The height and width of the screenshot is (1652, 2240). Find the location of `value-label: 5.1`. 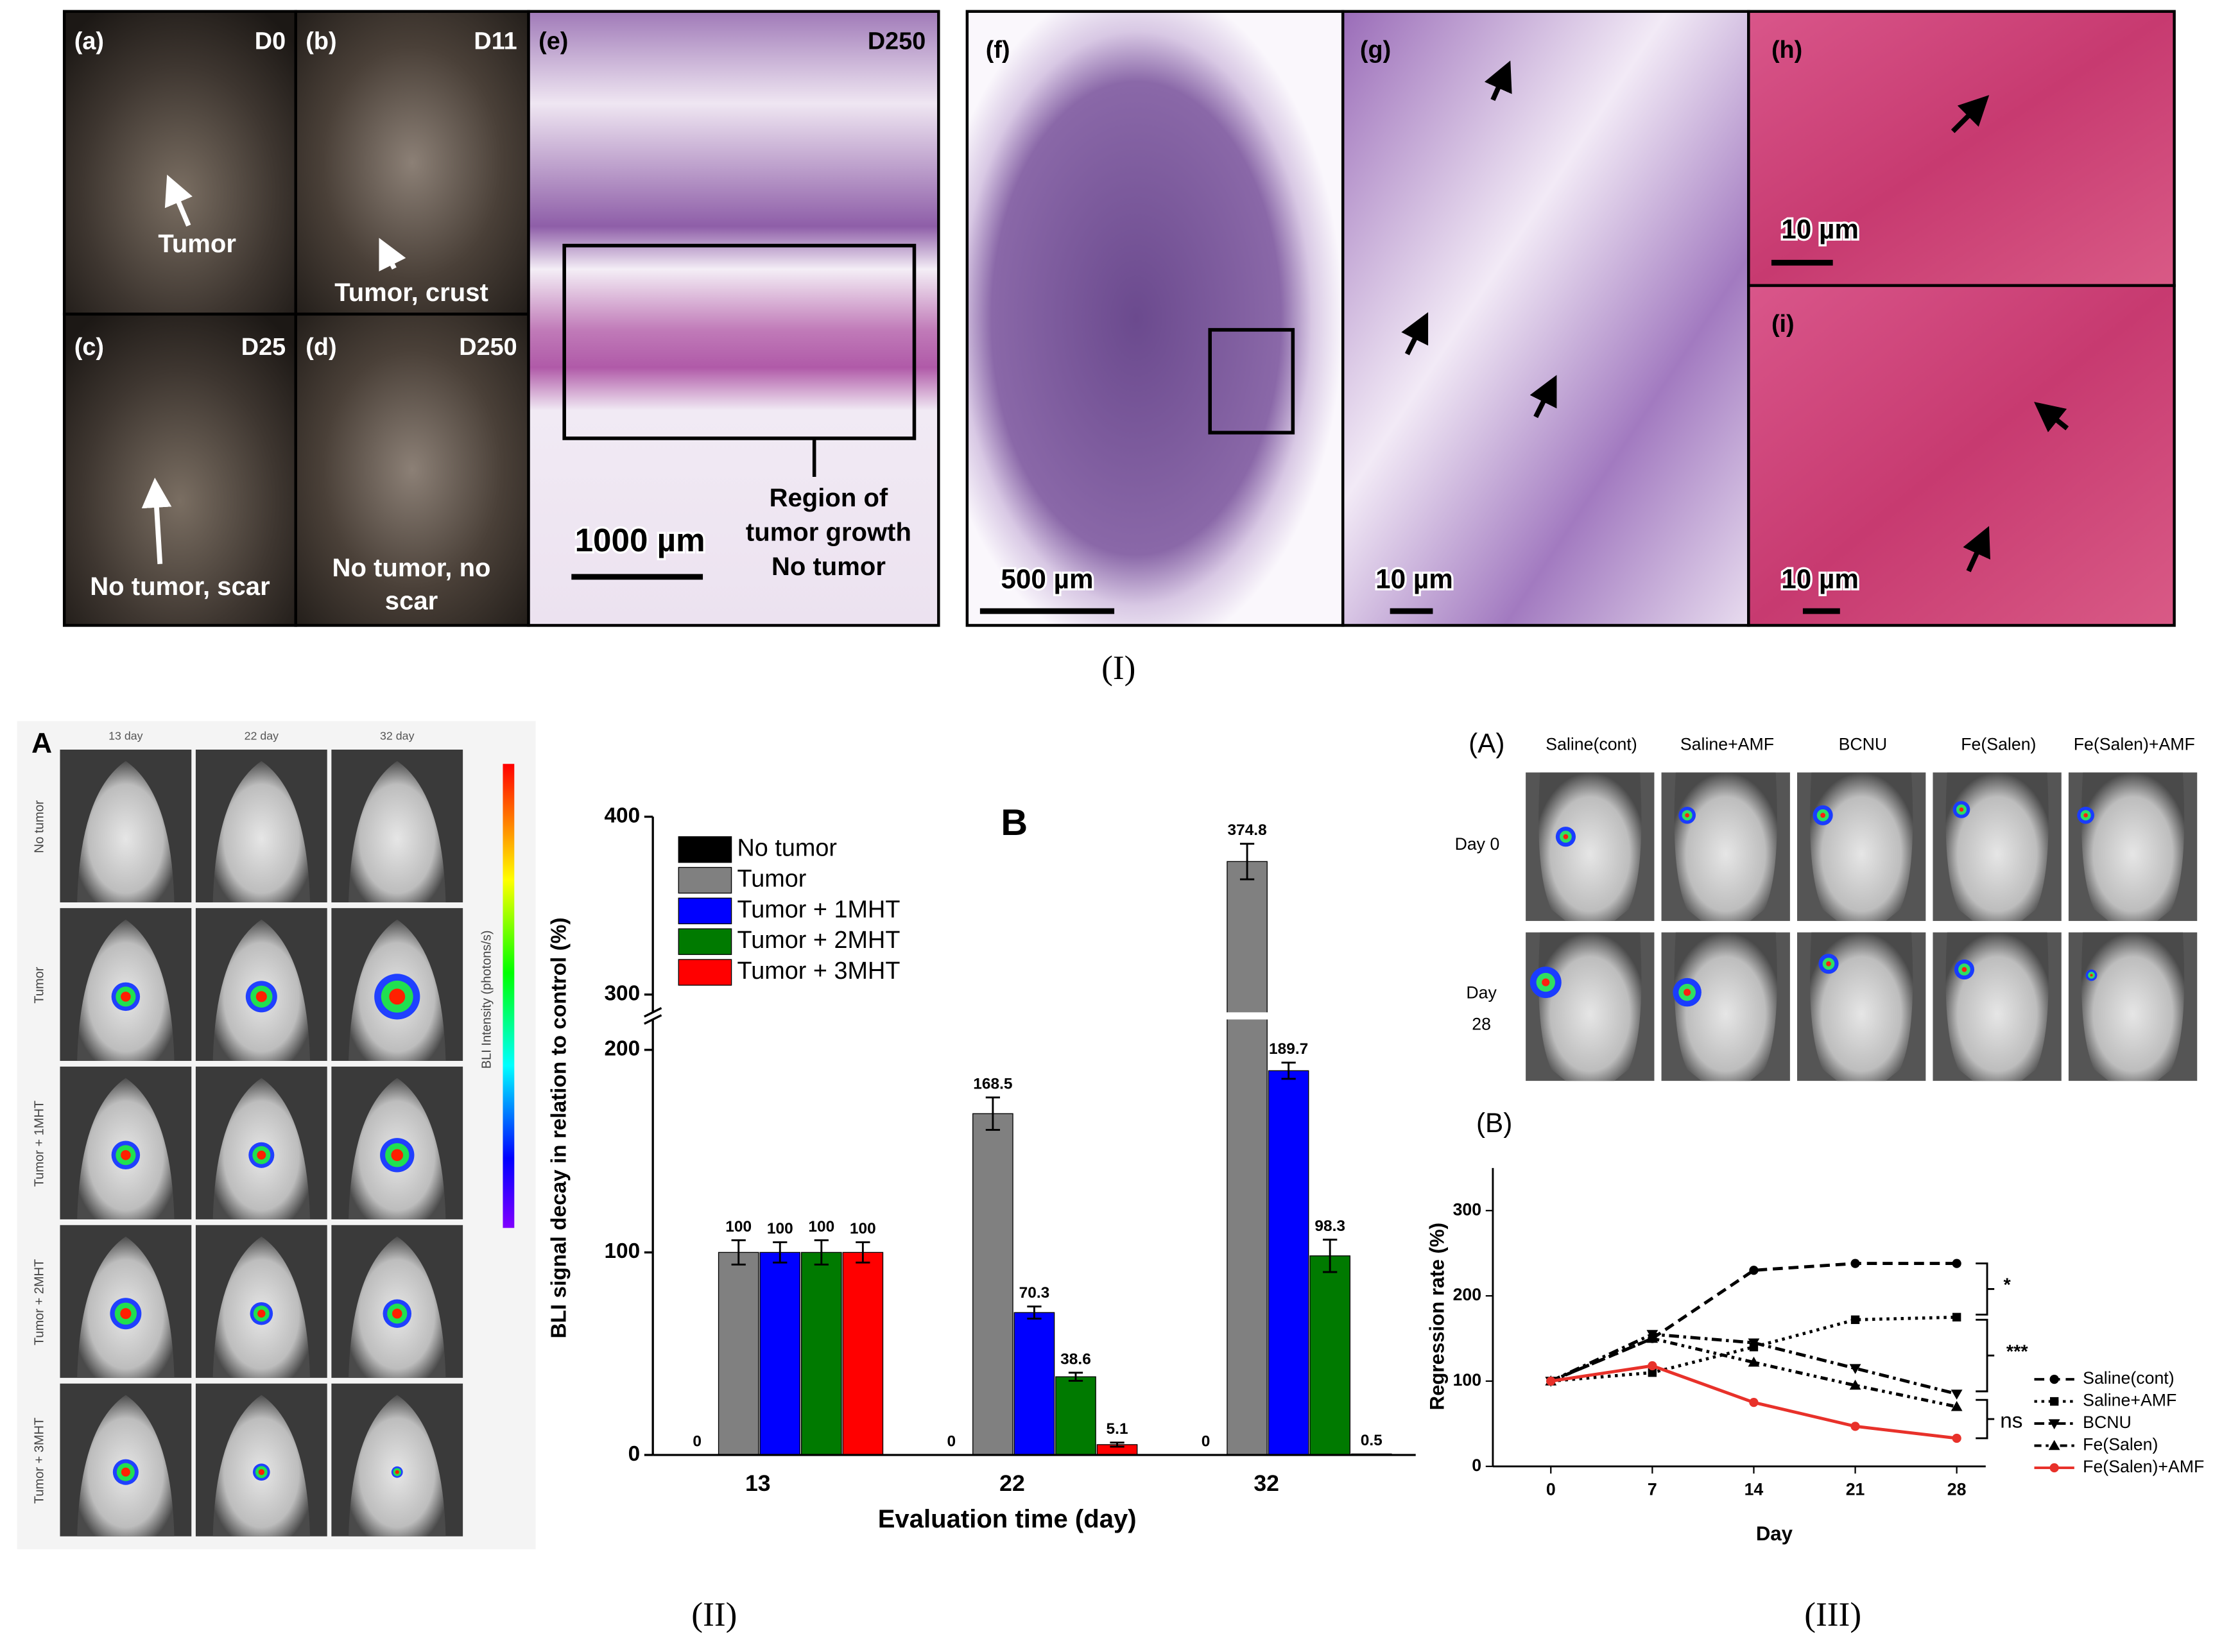

value-label: 5.1 is located at coordinates (1117, 1429).